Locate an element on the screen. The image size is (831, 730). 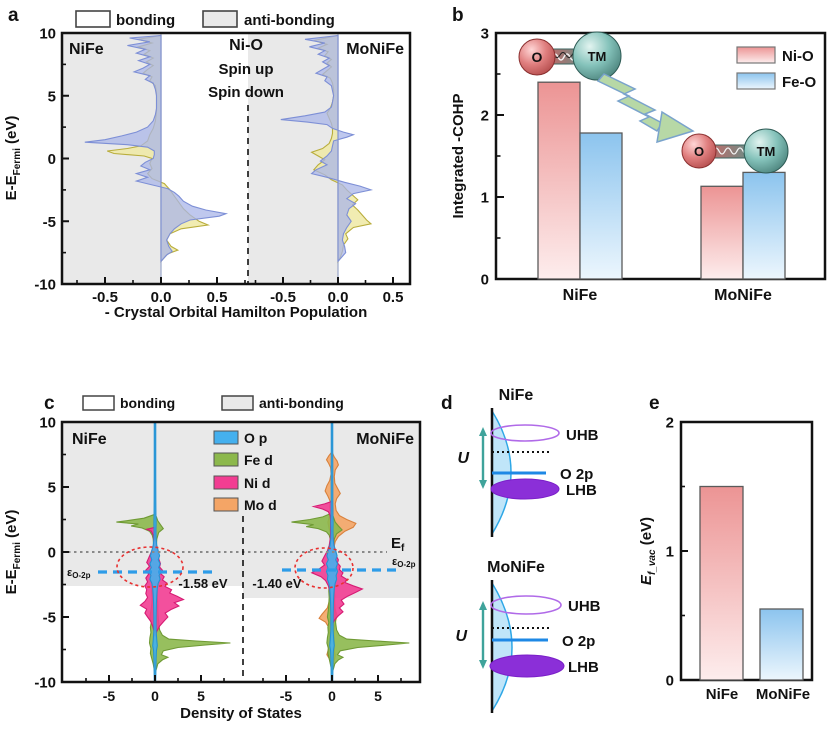
epsilon-label-right: εO-2p is located at coordinates (404, 562).